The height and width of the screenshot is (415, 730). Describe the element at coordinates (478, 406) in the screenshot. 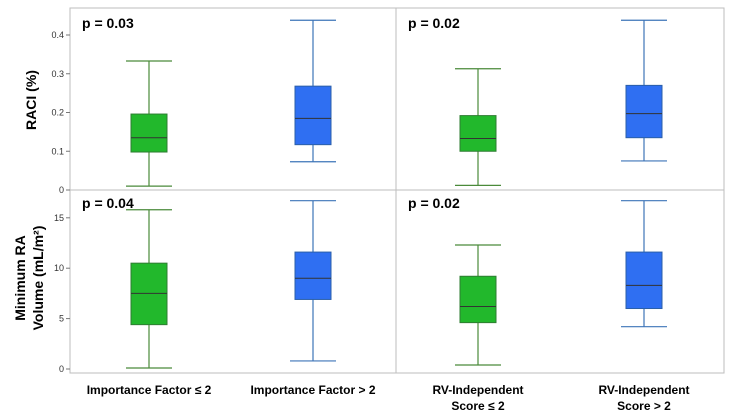

I see `x-category-label-line: Score ≤ 2` at that location.